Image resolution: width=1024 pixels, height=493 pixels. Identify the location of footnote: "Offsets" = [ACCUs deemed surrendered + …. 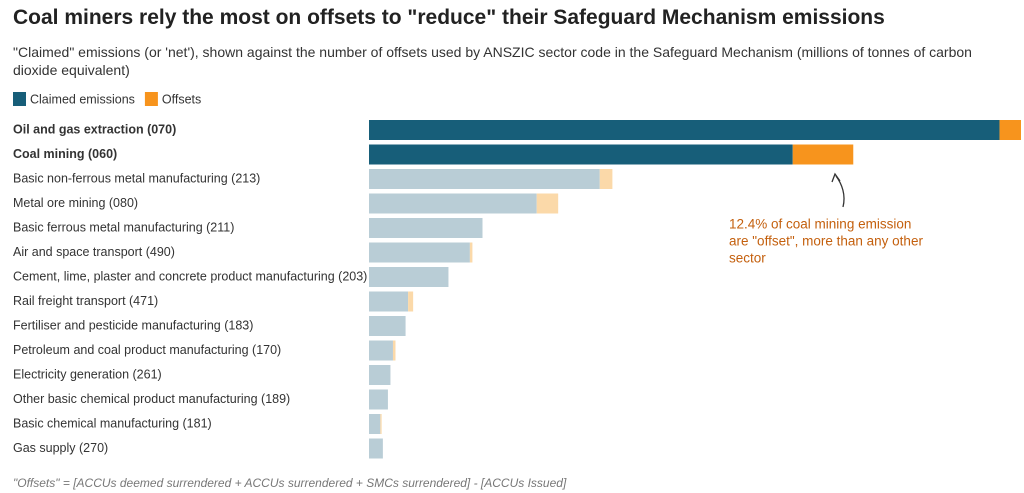
(290, 483).